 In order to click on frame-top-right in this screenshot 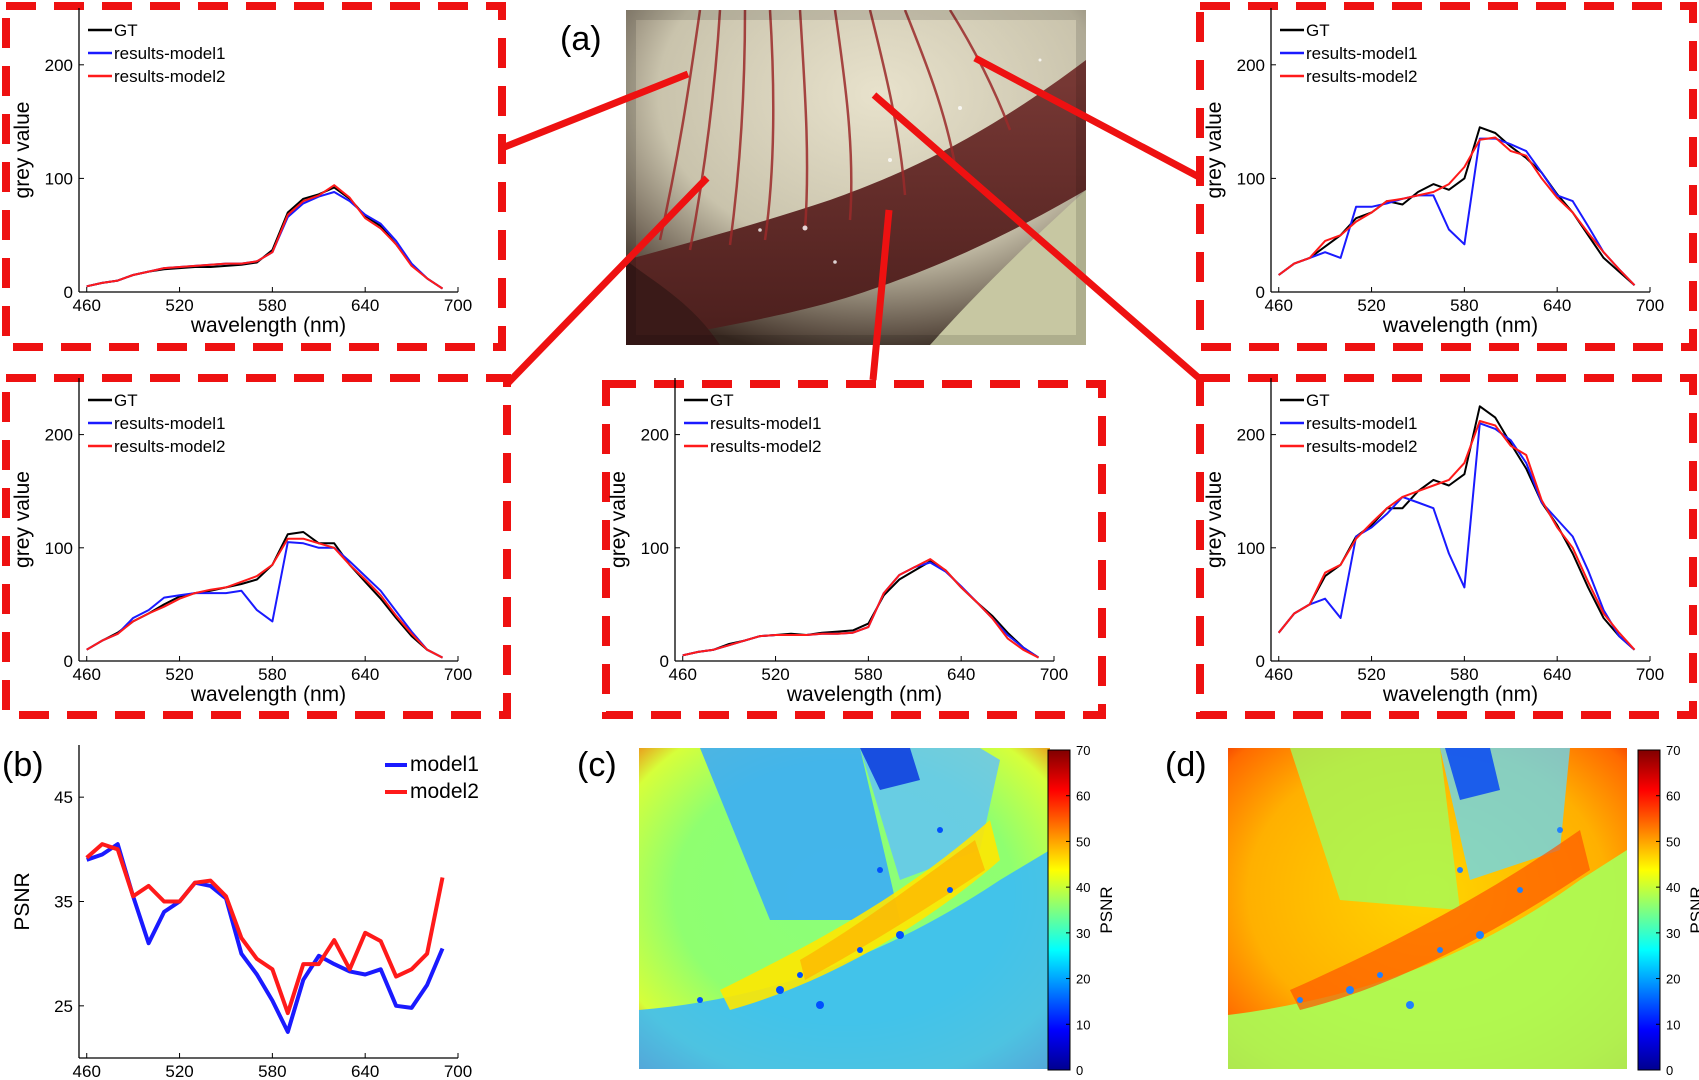, I will do `click(1446, 176)`.